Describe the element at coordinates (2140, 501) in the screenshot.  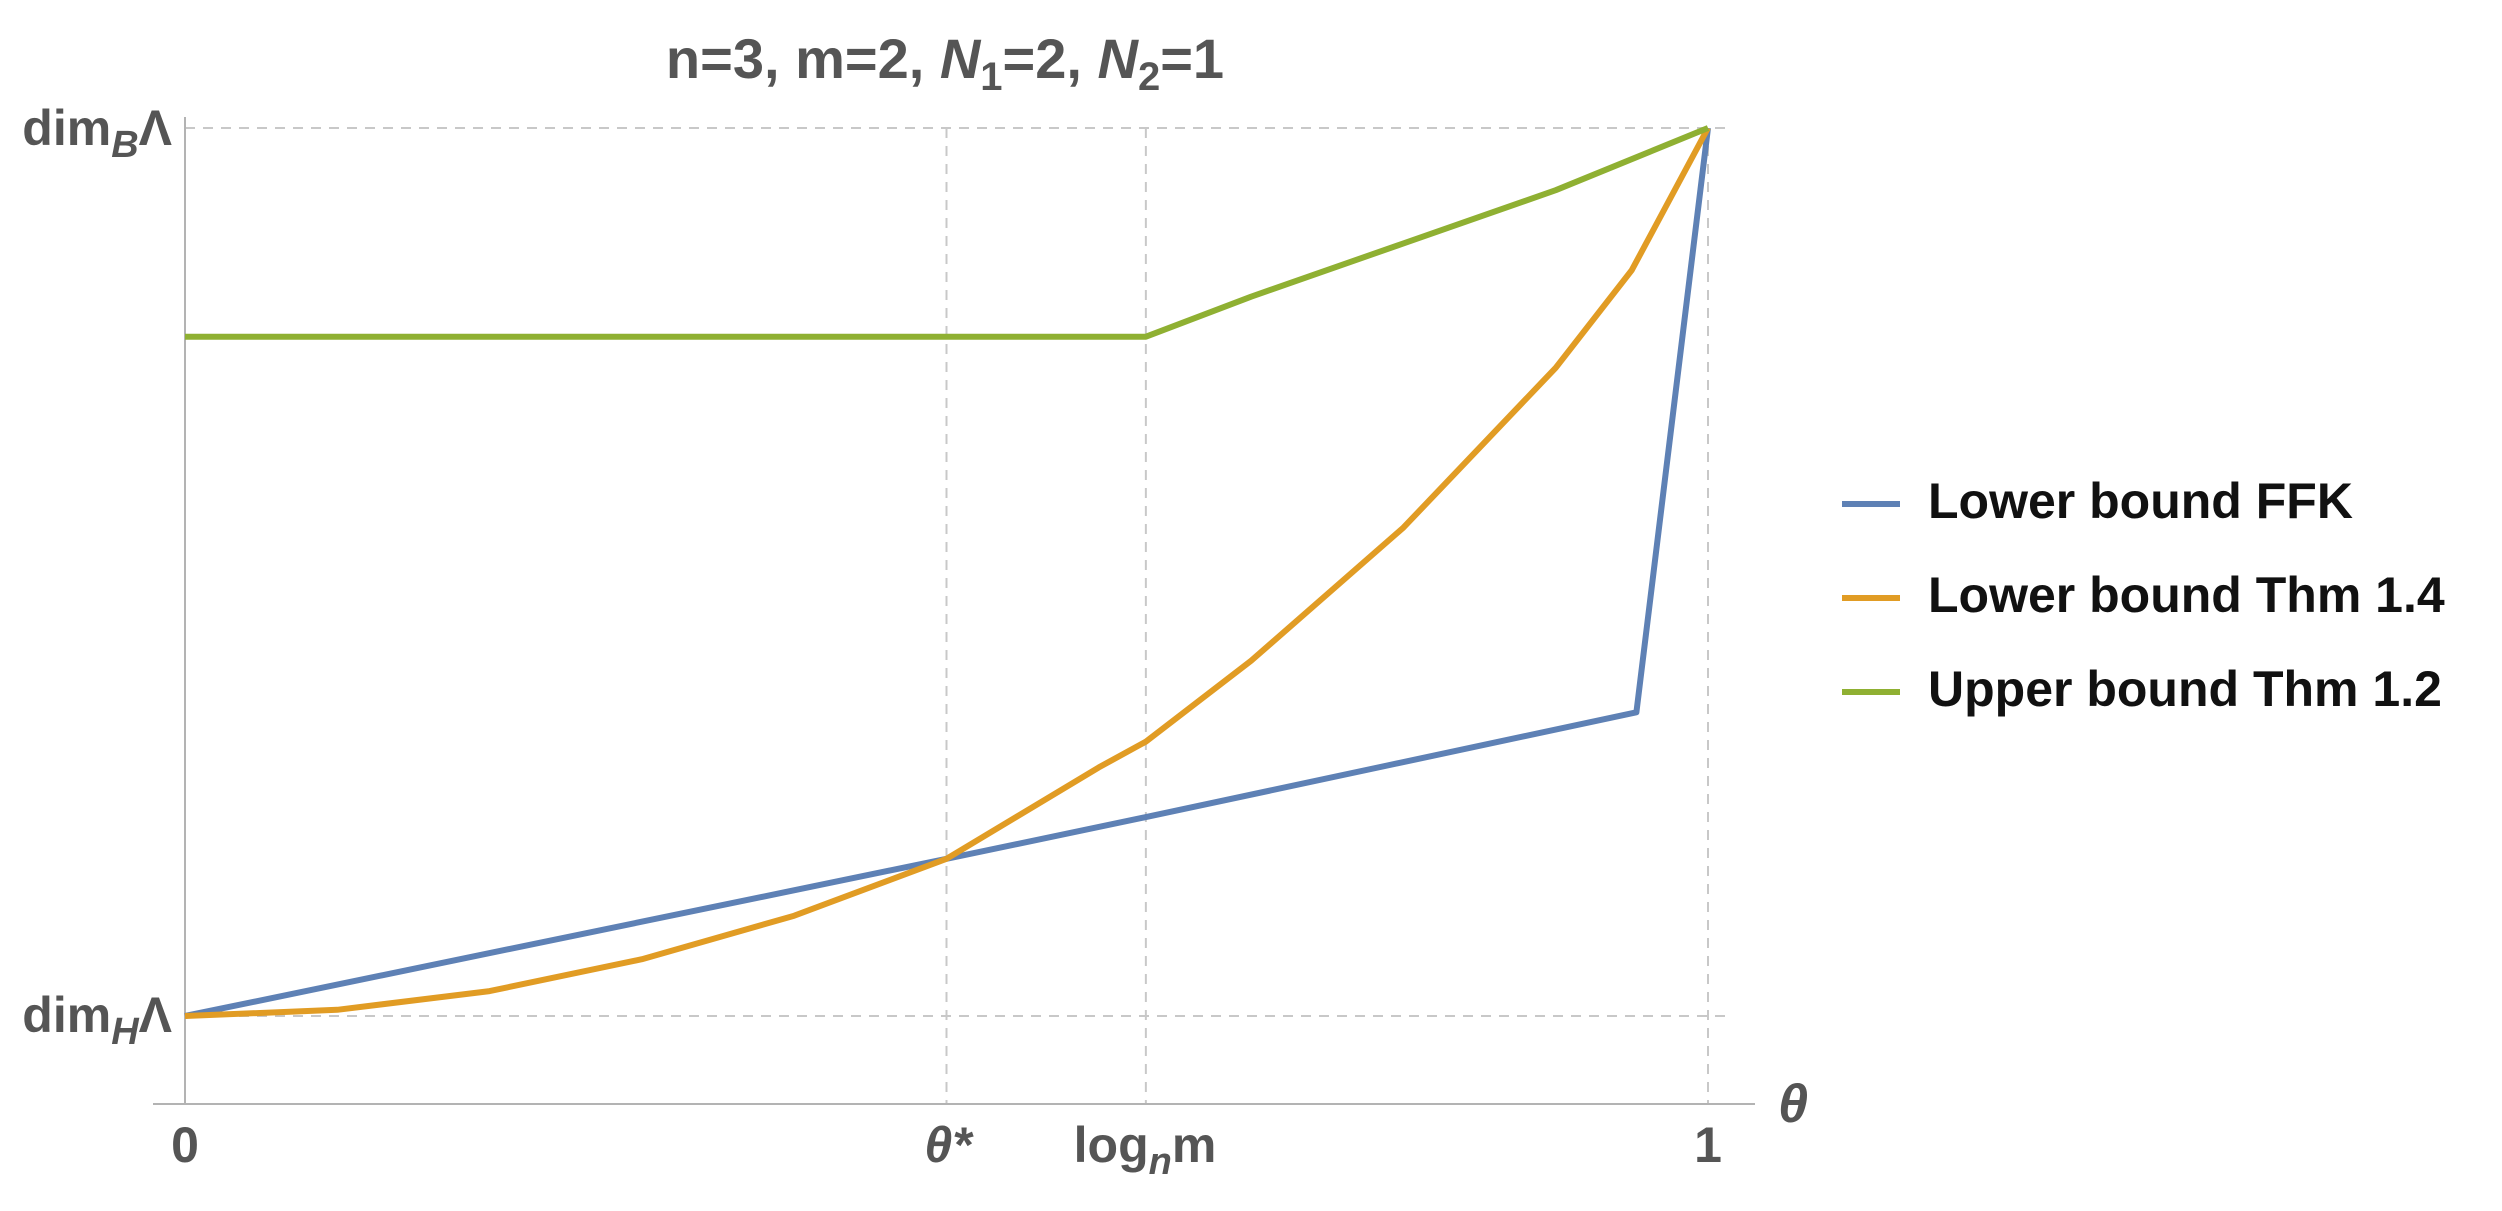
I see `legend-label-ffk: Lower bound FFK` at that location.